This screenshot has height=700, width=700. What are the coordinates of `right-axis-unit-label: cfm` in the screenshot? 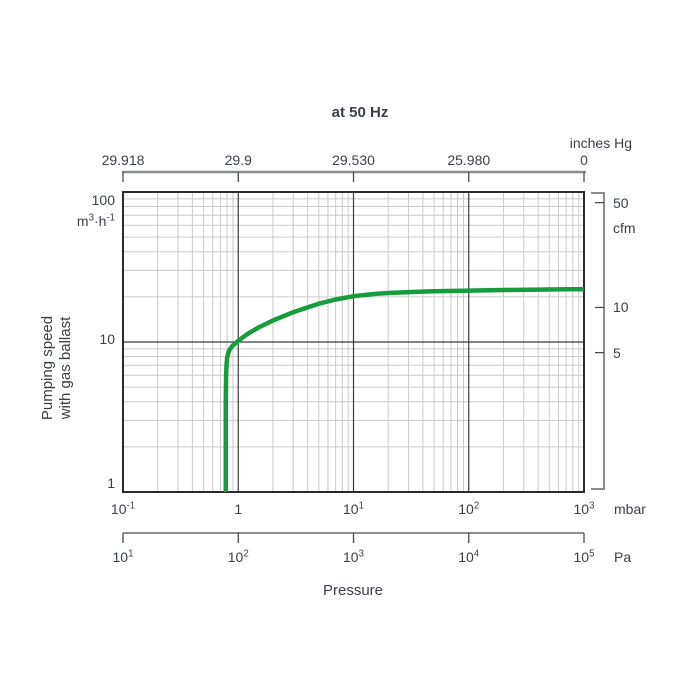 It's located at (624, 228).